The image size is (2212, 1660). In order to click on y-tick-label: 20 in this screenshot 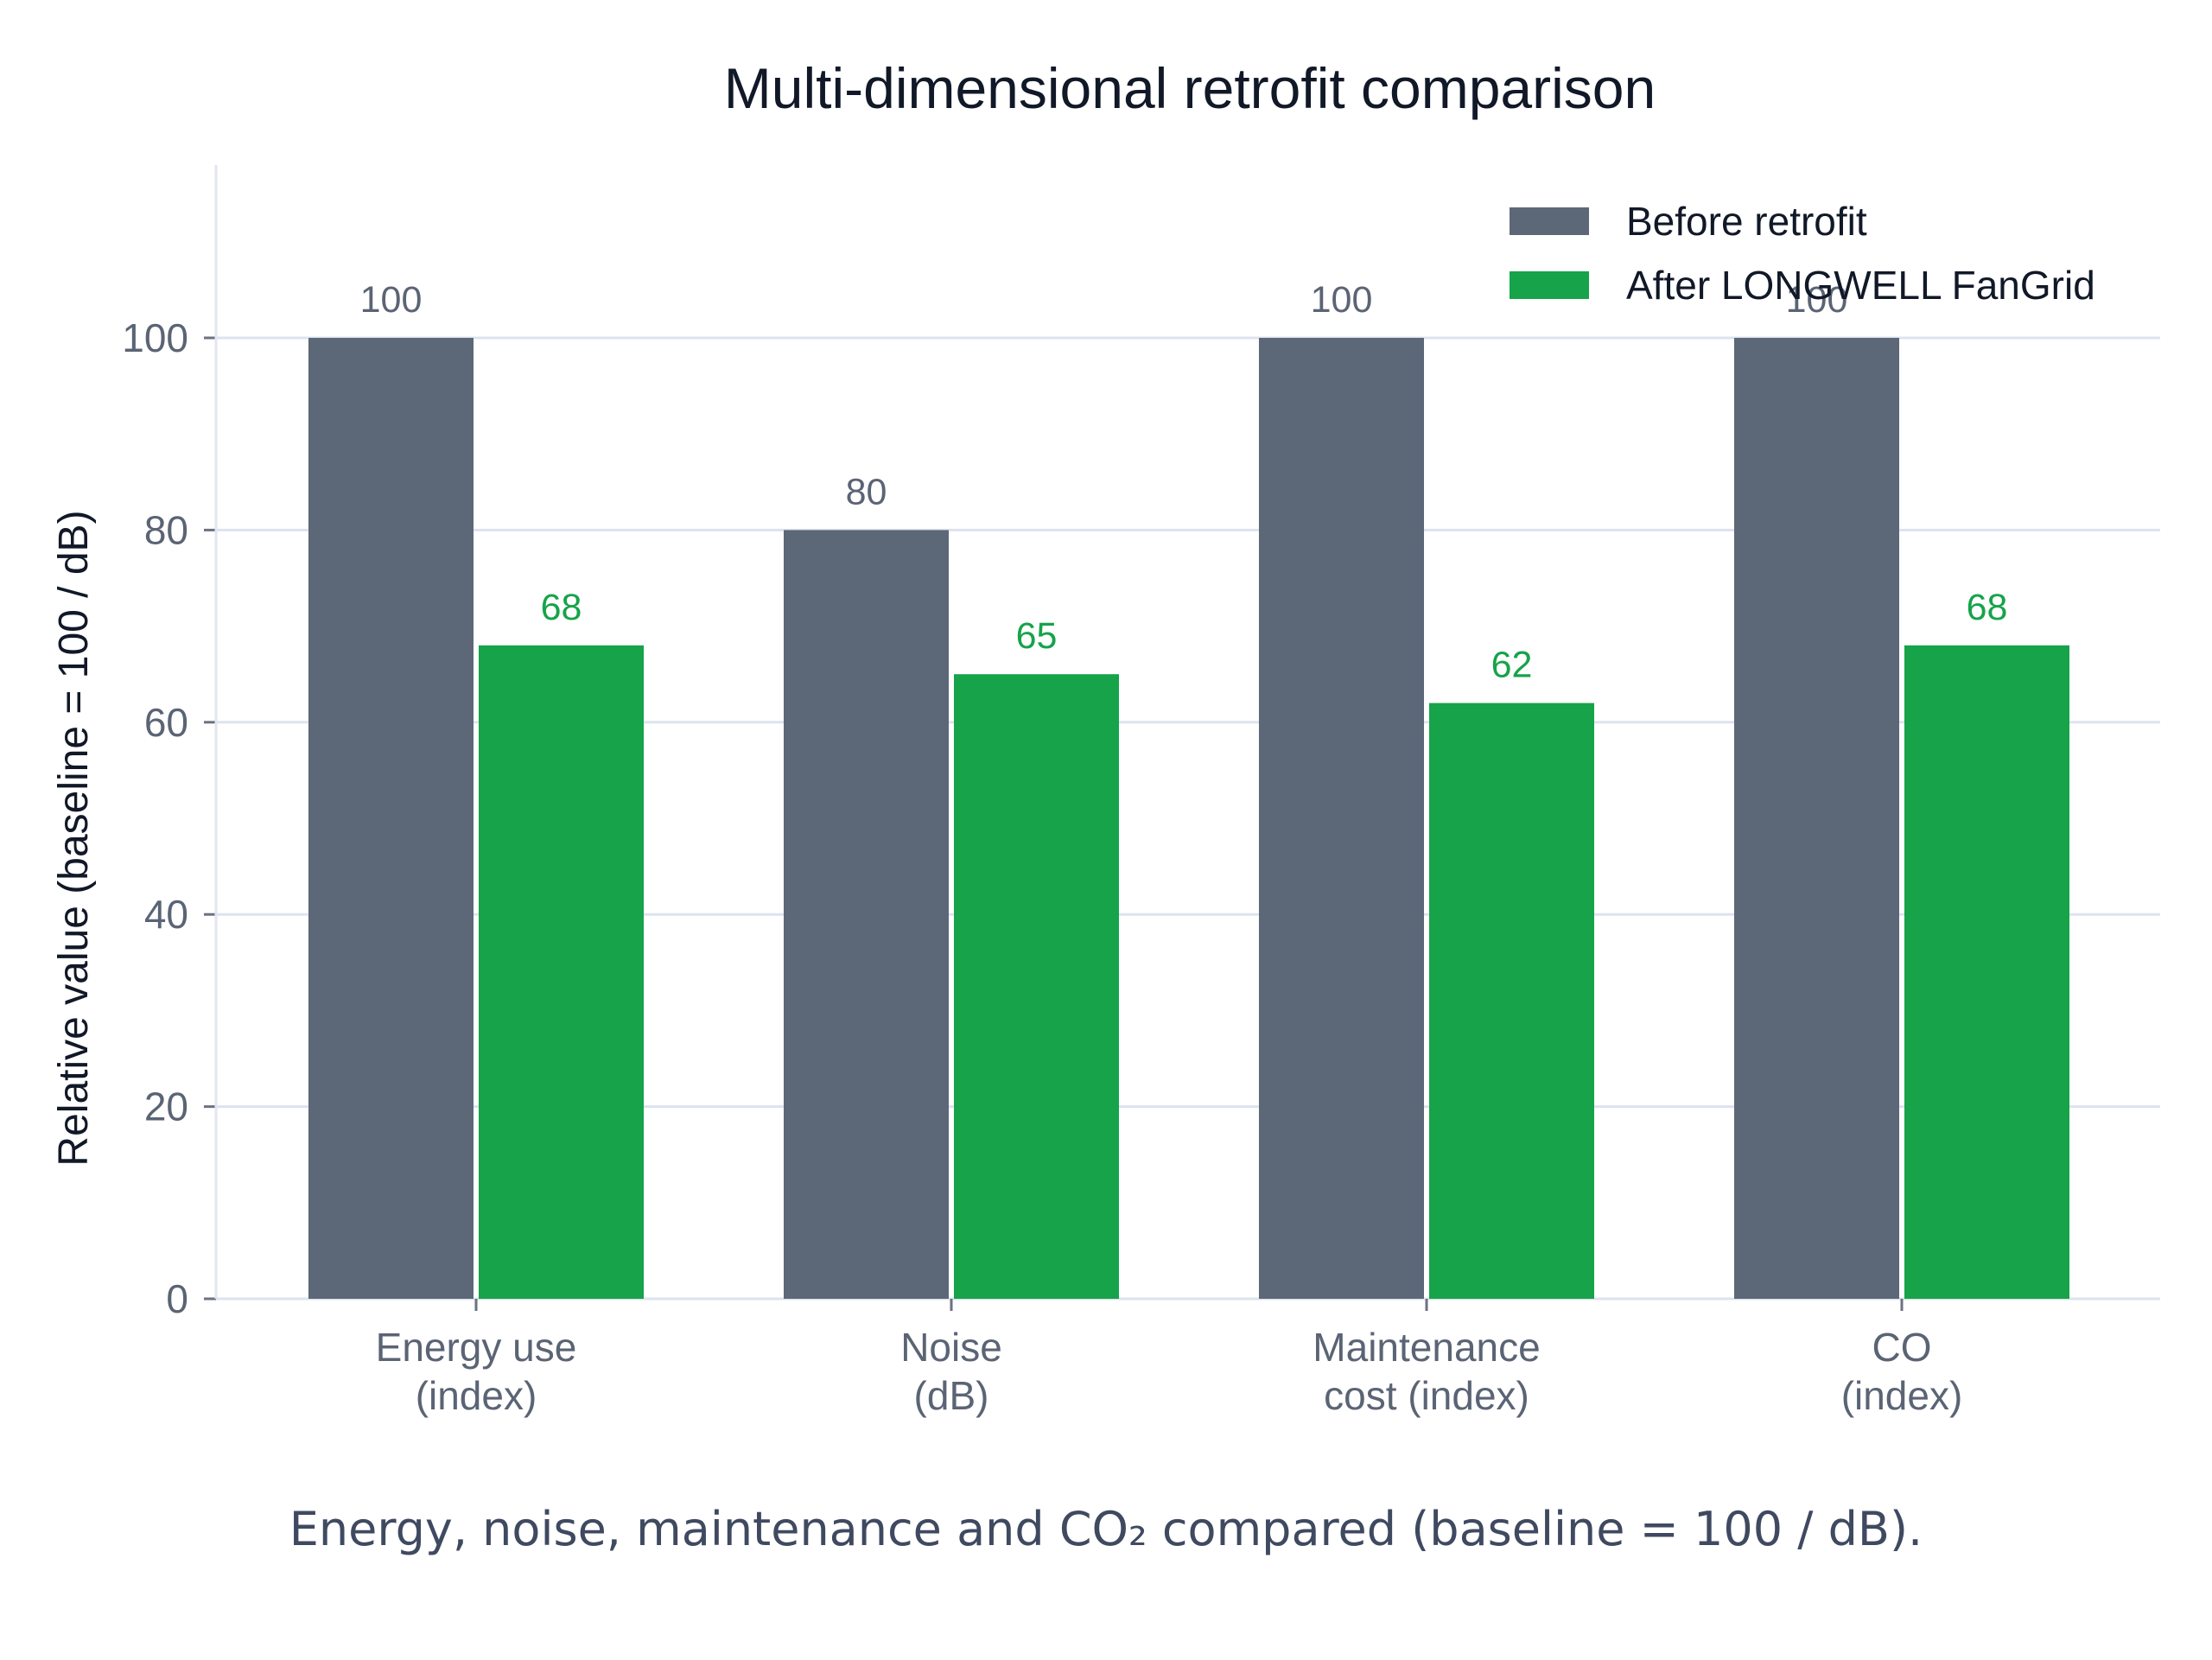, I will do `click(166, 1106)`.